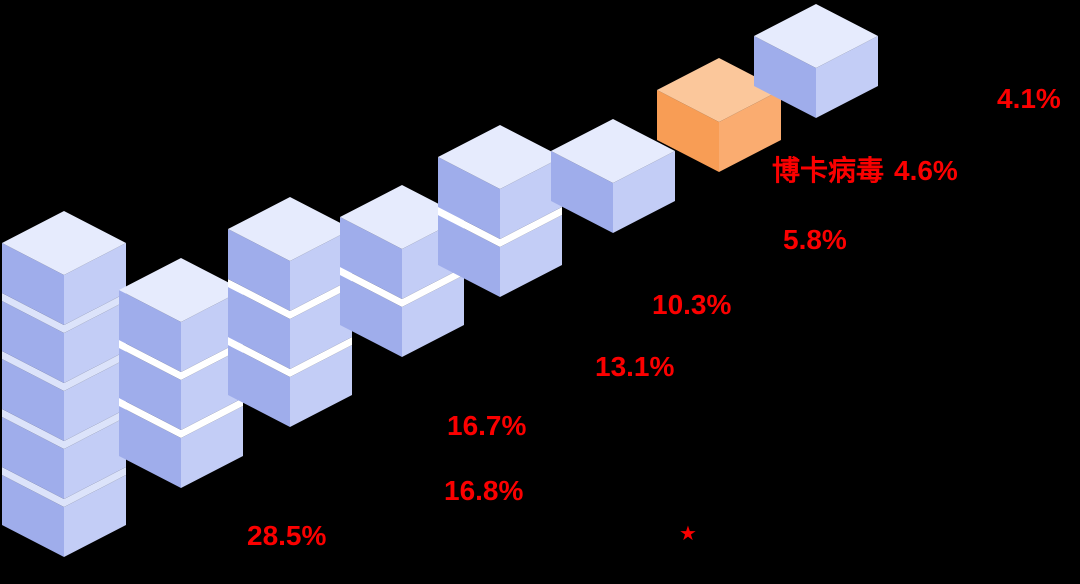 Image resolution: width=1080 pixels, height=584 pixels. I want to click on value-label: 5.8%, so click(815, 239).